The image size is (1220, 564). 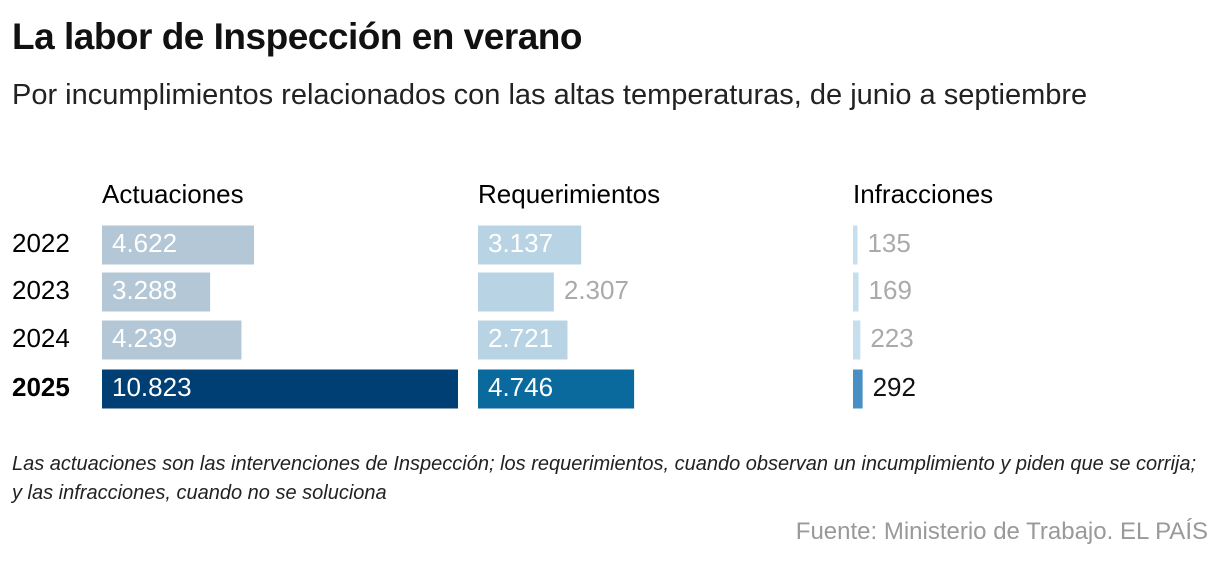 I want to click on value-label: 135, so click(x=888, y=243).